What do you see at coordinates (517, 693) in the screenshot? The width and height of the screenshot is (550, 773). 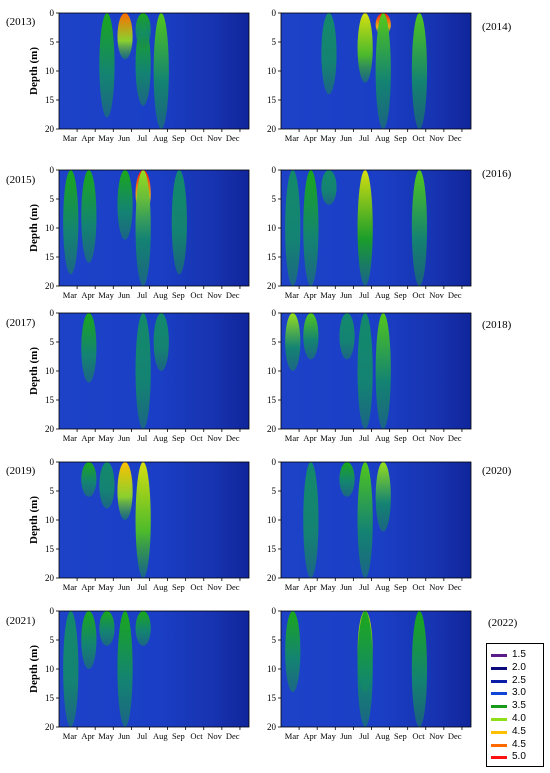 I see `legend-entry: 3.0` at bounding box center [517, 693].